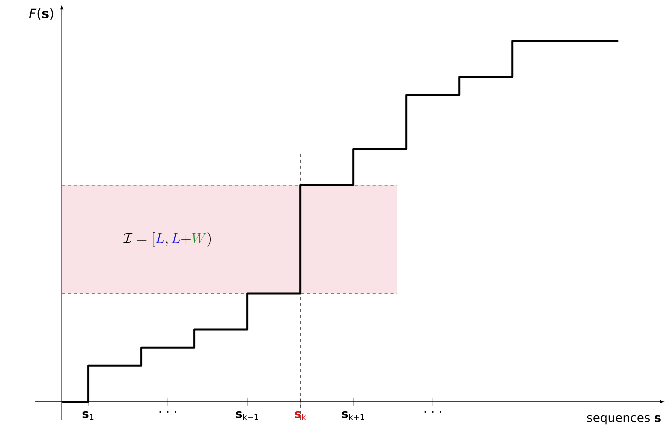  I want to click on x-tick-label: s$_{1}$, so click(88, 415).